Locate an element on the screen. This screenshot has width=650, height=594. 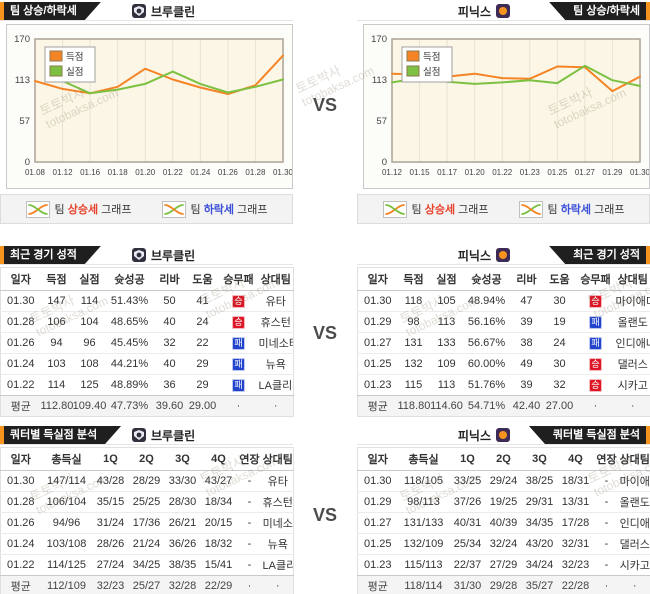
table-cell: 01.24 is located at coordinates (20, 544).